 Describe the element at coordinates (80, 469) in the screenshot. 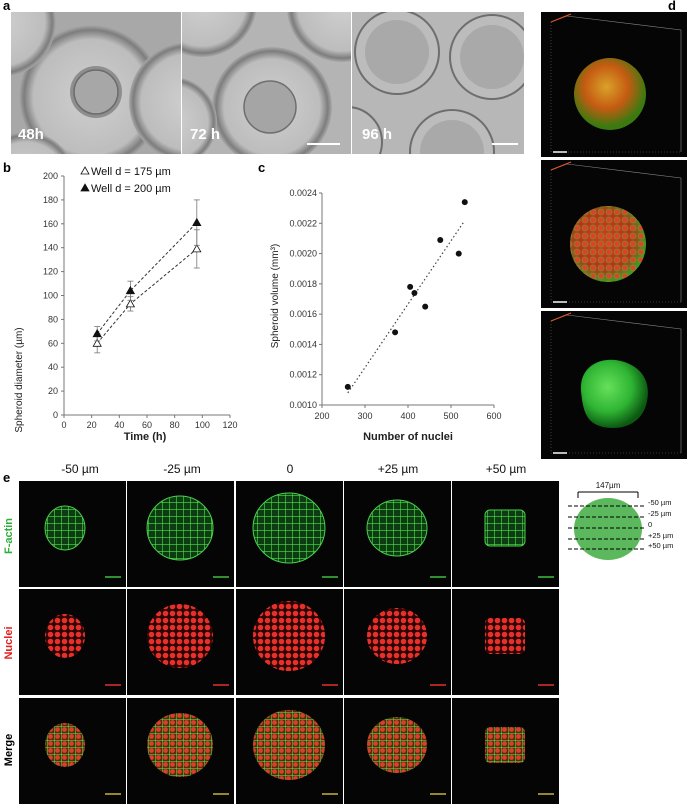

I see `column-header-minus50: -50 µm` at that location.